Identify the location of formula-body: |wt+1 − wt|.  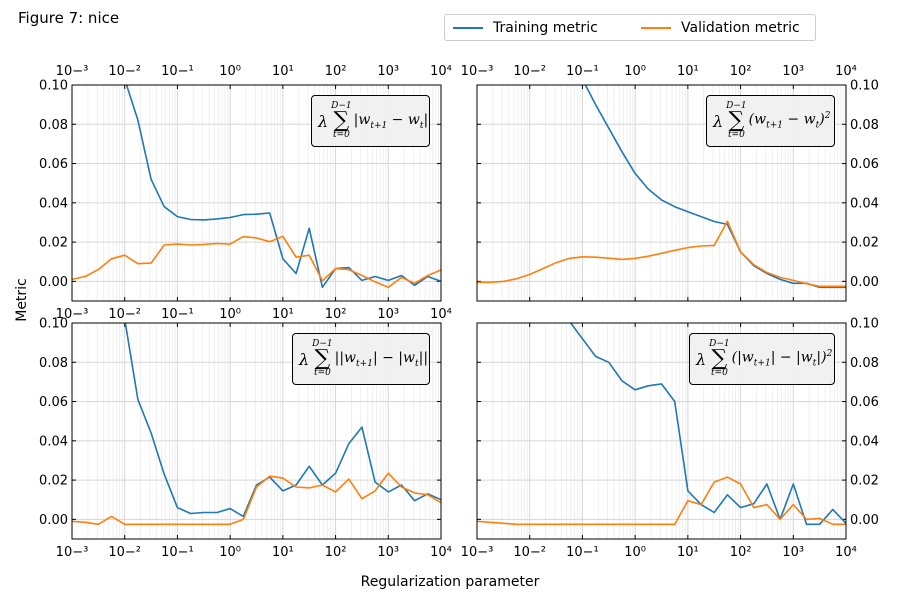
(391, 121).